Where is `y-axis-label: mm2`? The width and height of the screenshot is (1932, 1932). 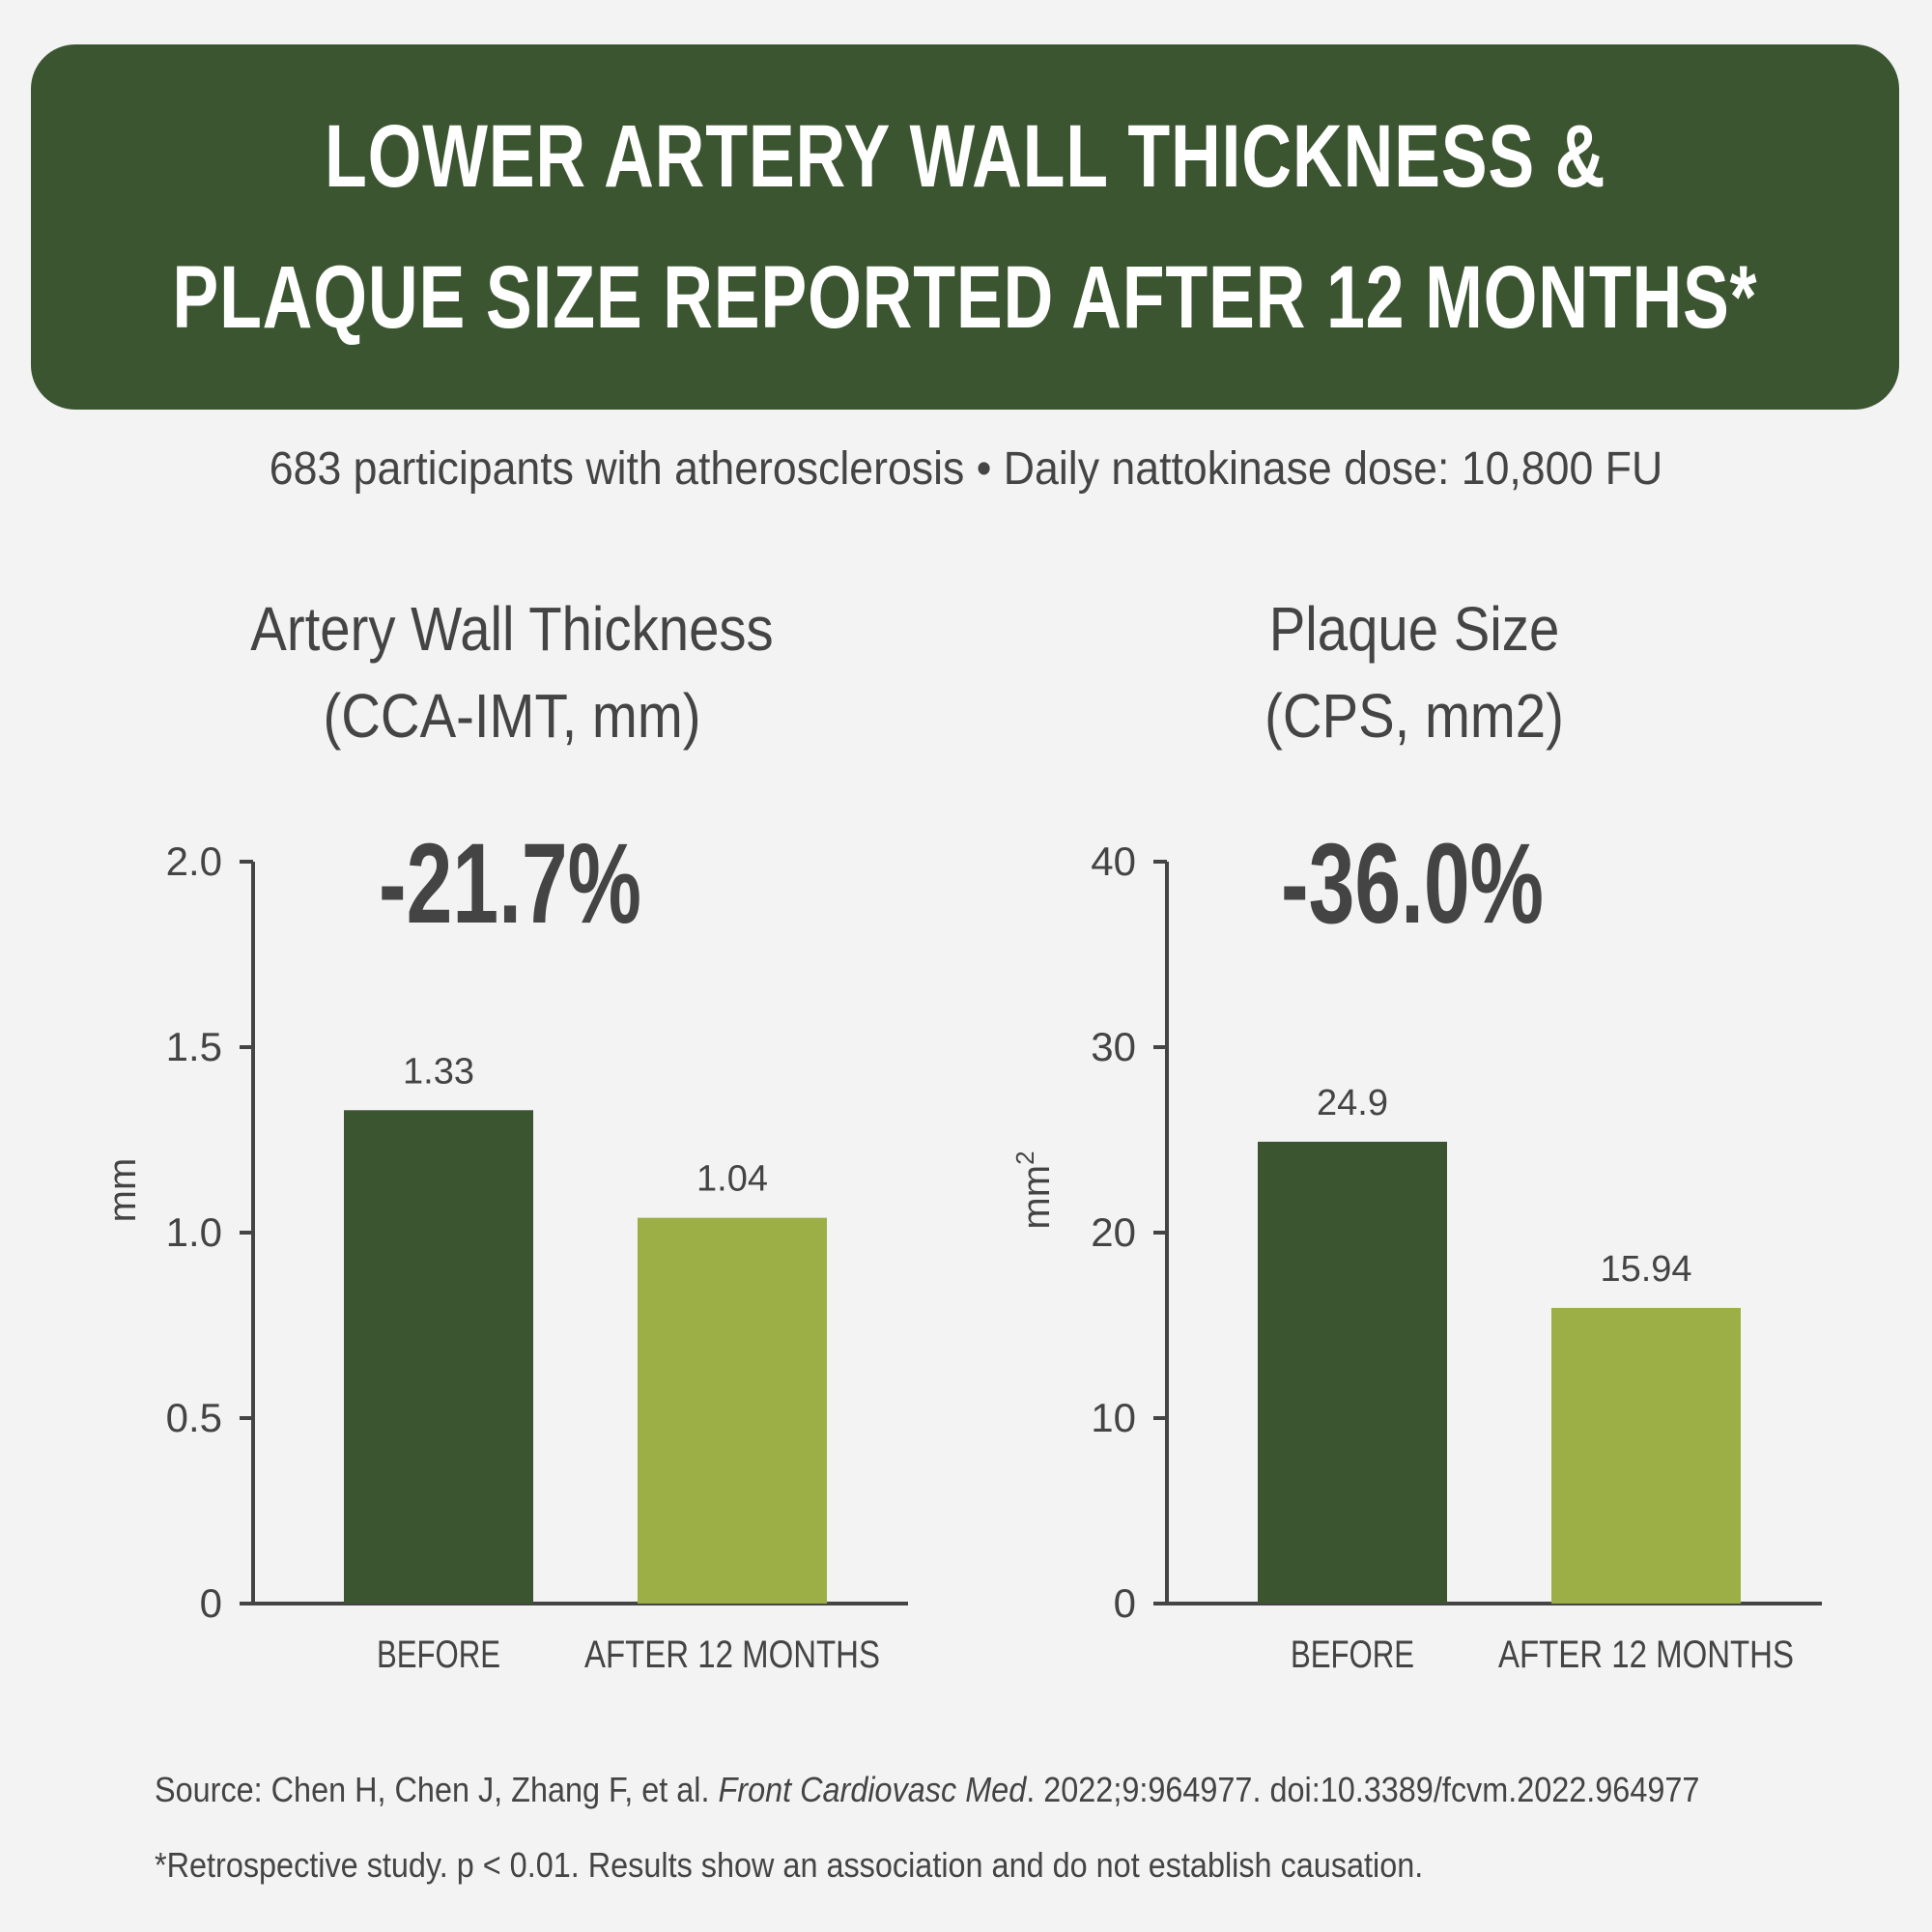 y-axis-label: mm2 is located at coordinates (1034, 1190).